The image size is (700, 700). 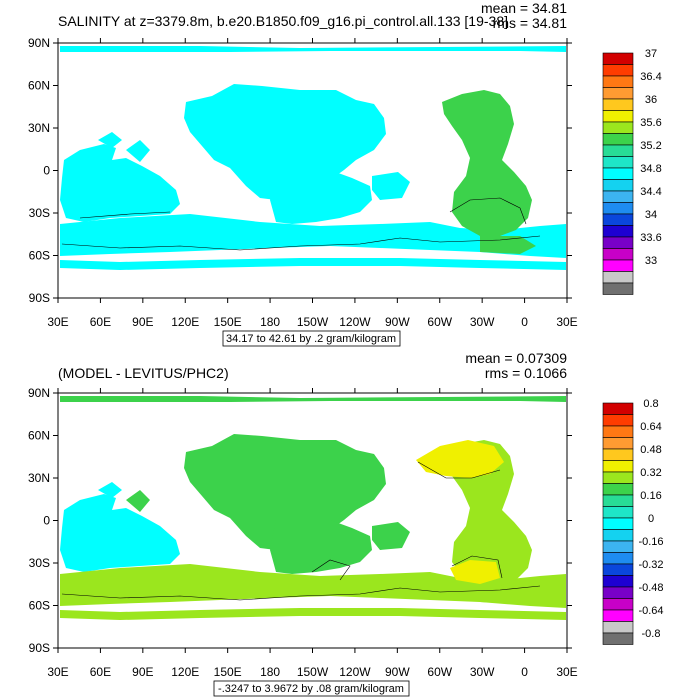 I want to click on lon-label: 30W, so click(x=482, y=672).